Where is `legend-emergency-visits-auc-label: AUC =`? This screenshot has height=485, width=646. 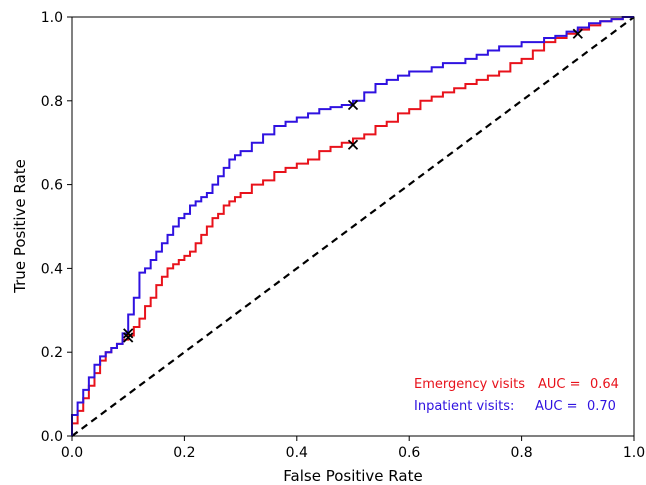 legend-emergency-visits-auc-label: AUC = is located at coordinates (559, 384).